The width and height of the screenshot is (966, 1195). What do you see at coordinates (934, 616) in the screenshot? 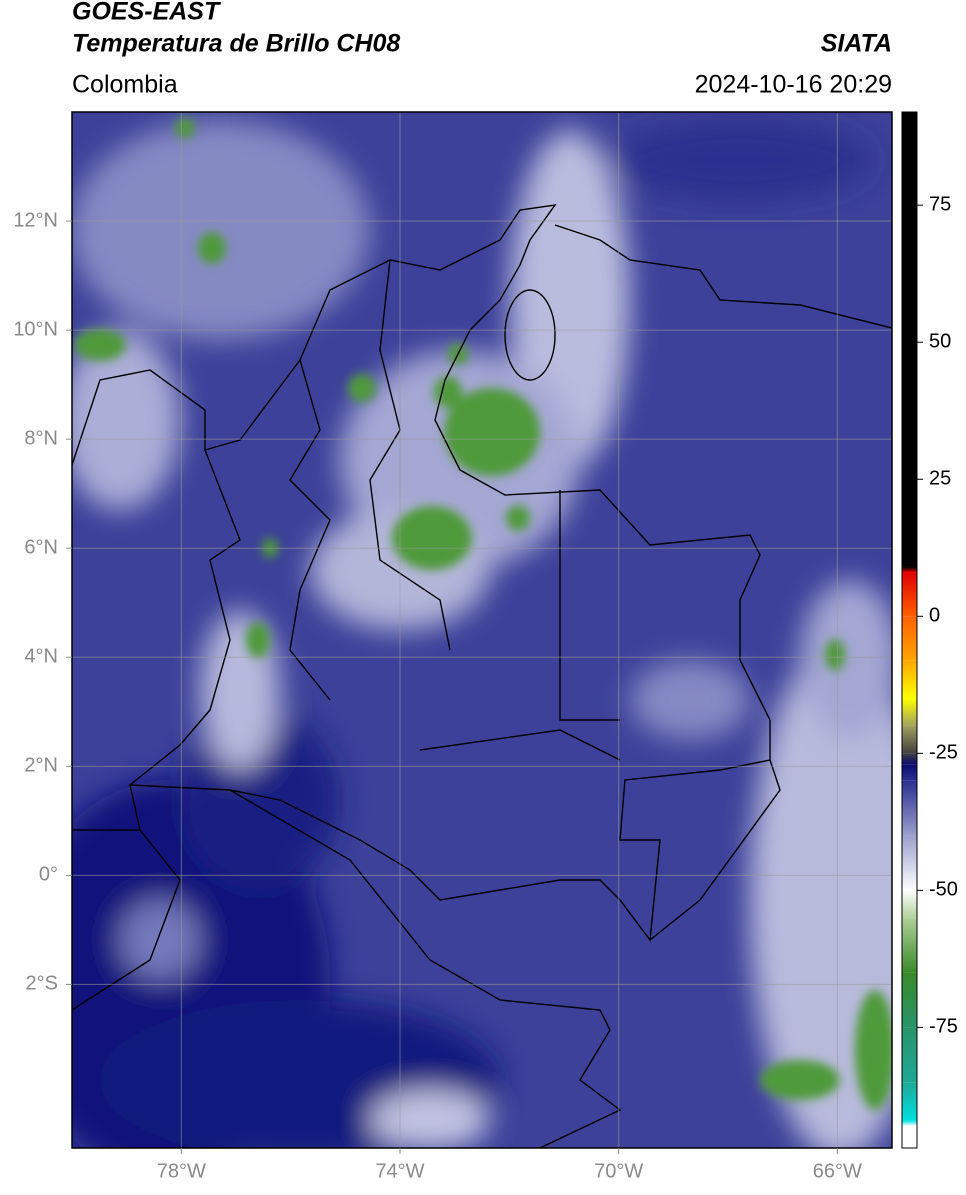
I see `colorbar-label: 0` at bounding box center [934, 616].